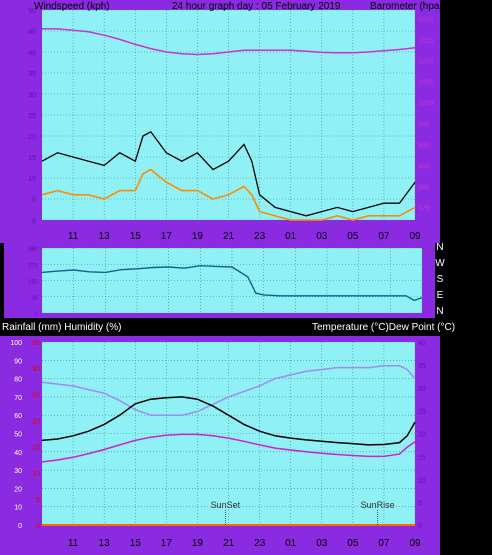 This screenshot has width=492, height=555. I want to click on temperature-axis-title: Temperature (°C)Dew Point (°C), so click(383, 327).